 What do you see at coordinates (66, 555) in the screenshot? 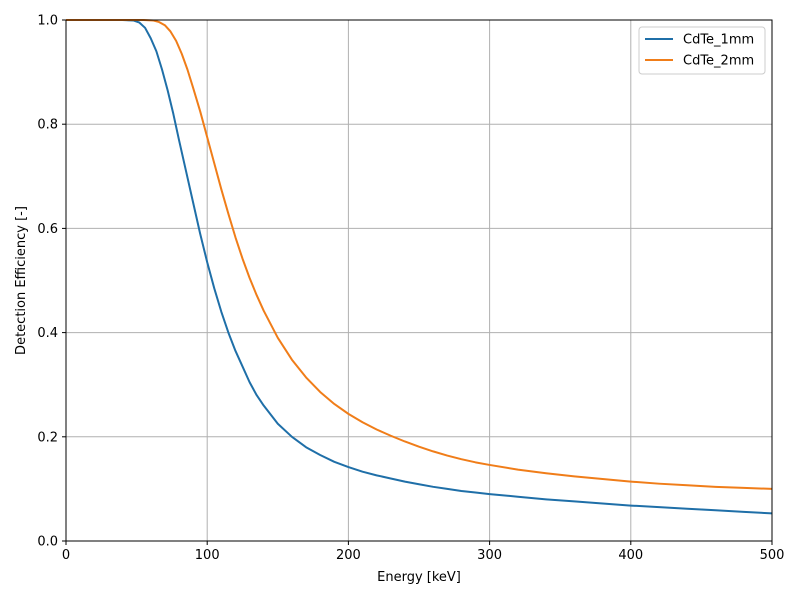
I see `x-tick-label: 0` at bounding box center [66, 555].